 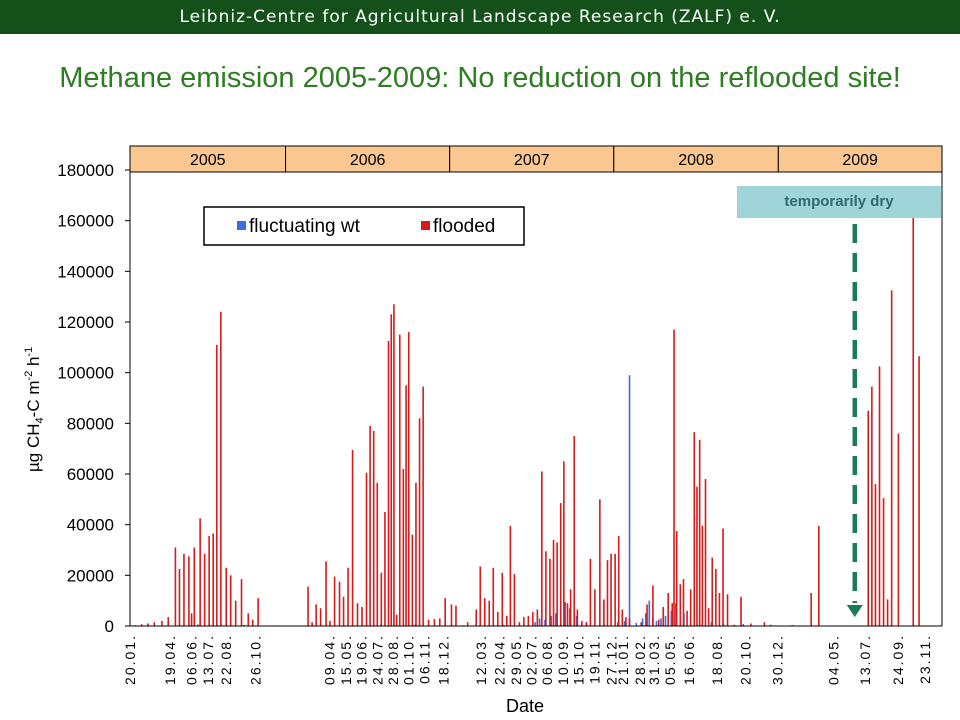 I want to click on x-tick-label: 20.10., so click(x=746, y=659).